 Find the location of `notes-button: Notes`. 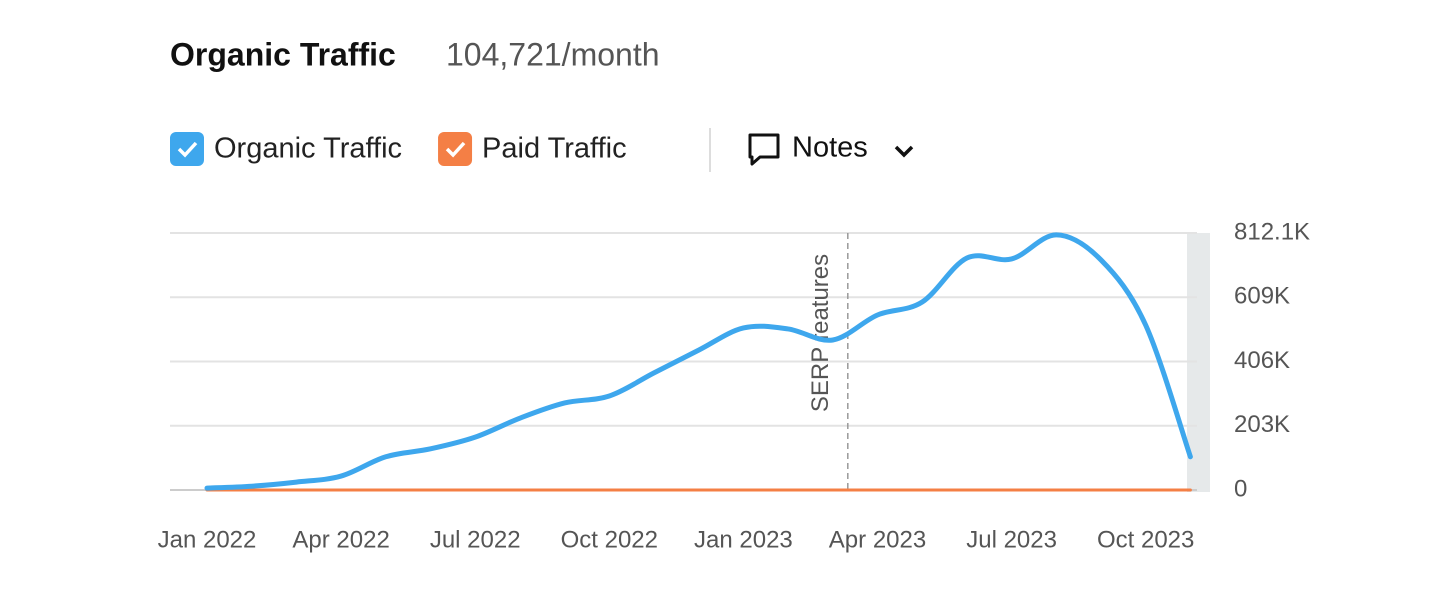

notes-button: Notes is located at coordinates (831, 149).